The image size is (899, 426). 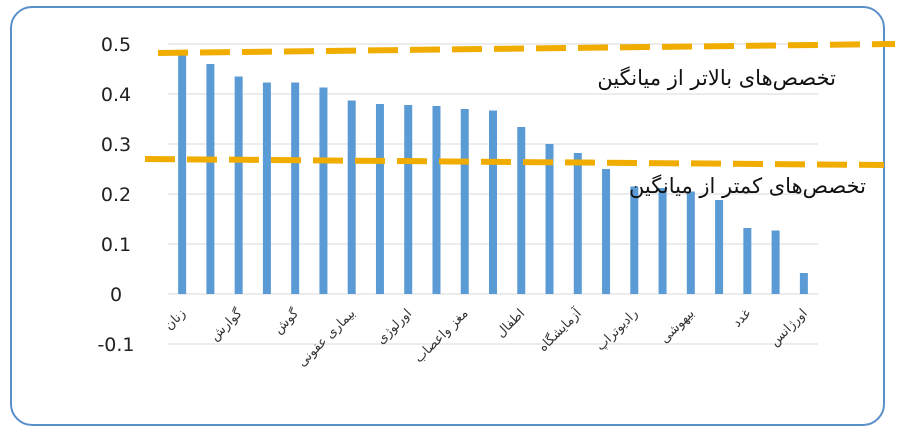 I want to click on annotation-above-average: تخصص‌های بالاتر از میانگین, so click(x=716, y=78).